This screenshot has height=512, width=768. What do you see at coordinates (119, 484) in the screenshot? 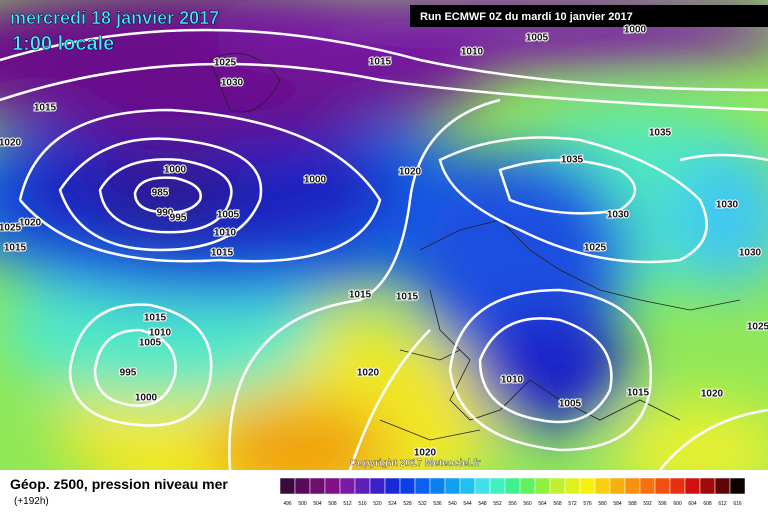
I see `footer-title: Géop. z500, pression niveau mer` at bounding box center [119, 484].